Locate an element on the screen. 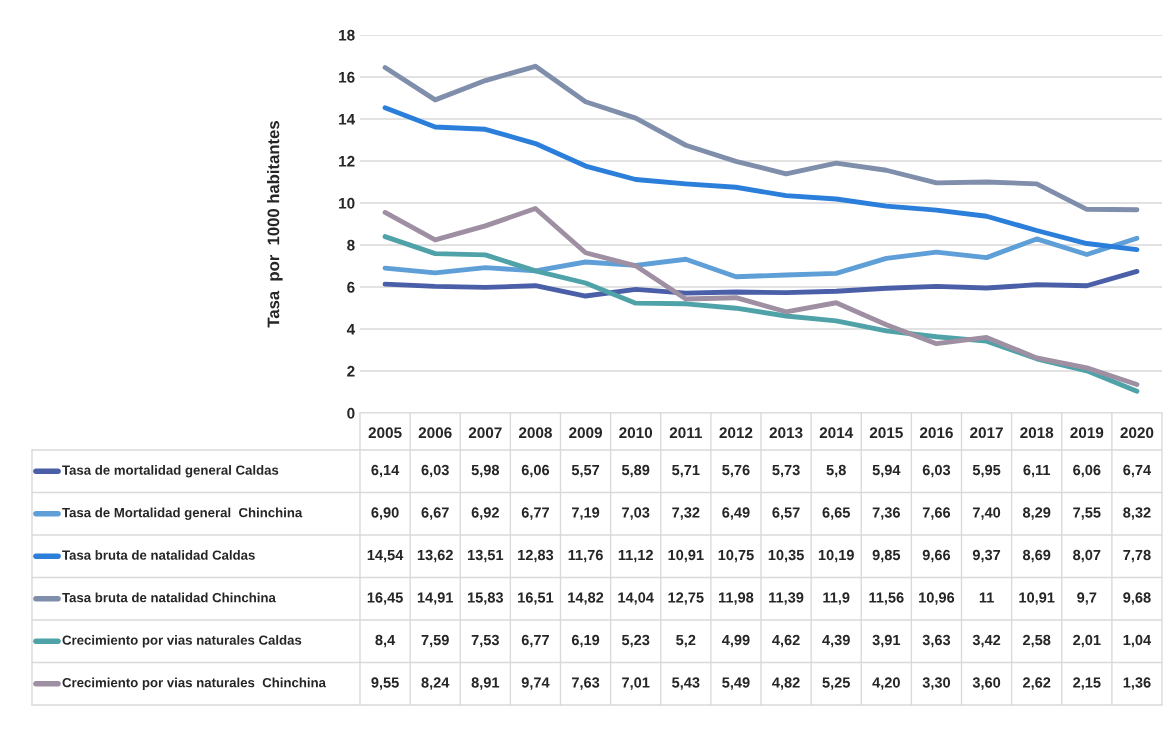 This screenshot has height=729, width=1172. data-label: 14,91 is located at coordinates (435, 598).